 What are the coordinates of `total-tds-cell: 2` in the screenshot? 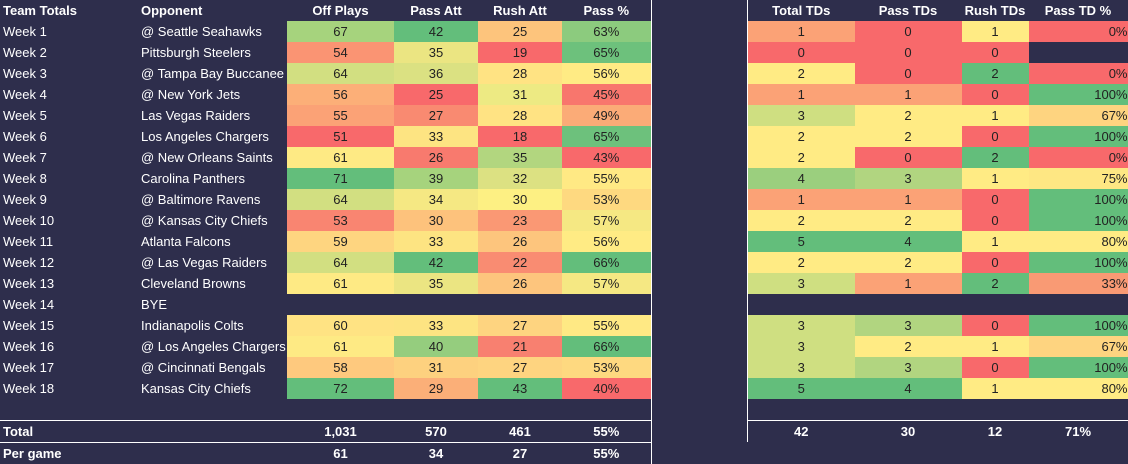 It's located at (801, 157).